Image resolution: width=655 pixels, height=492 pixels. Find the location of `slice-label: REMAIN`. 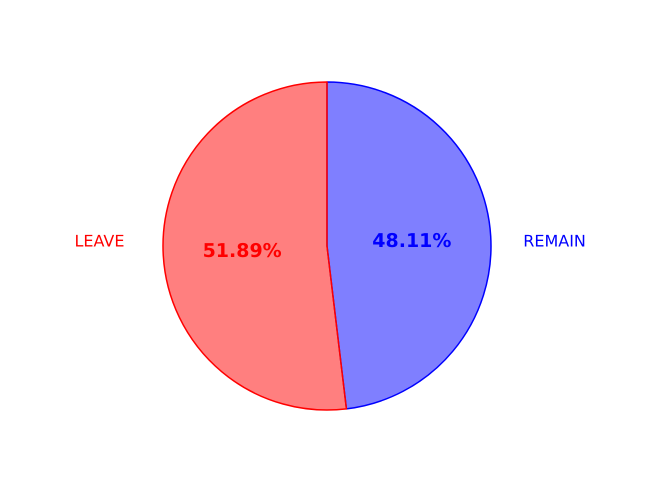

slice-label: REMAIN is located at coordinates (554, 241).